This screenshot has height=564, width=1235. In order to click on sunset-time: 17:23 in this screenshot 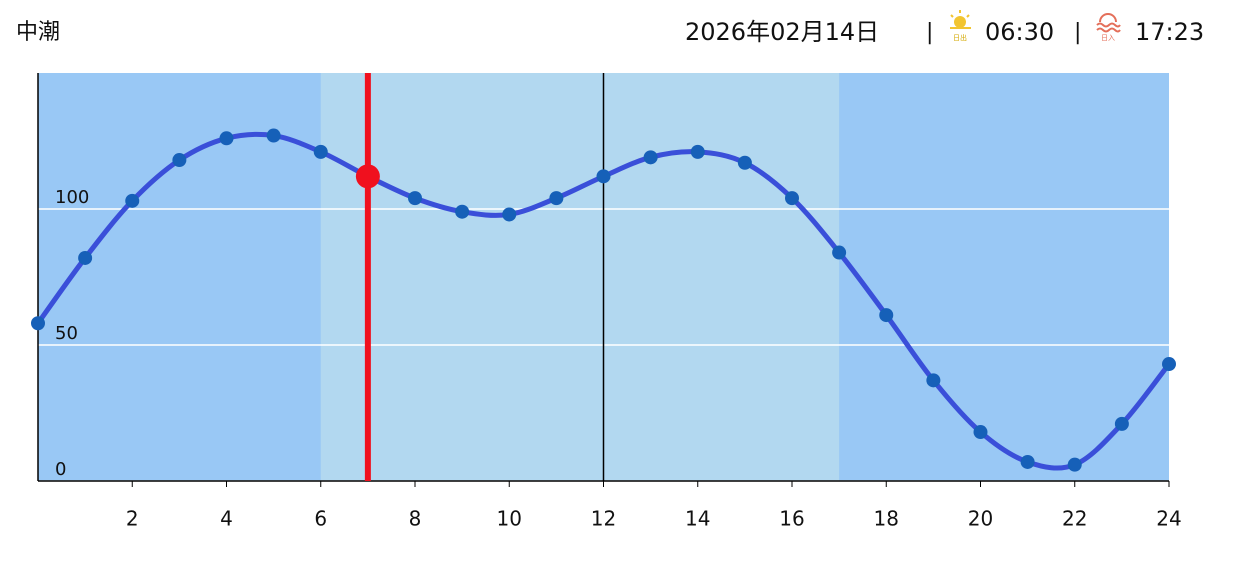, I will do `click(1169, 32)`.